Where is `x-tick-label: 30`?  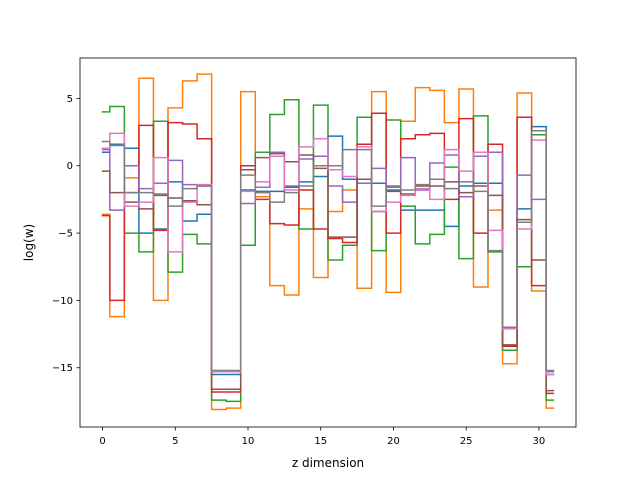
x-tick-label: 30 is located at coordinates (539, 441).